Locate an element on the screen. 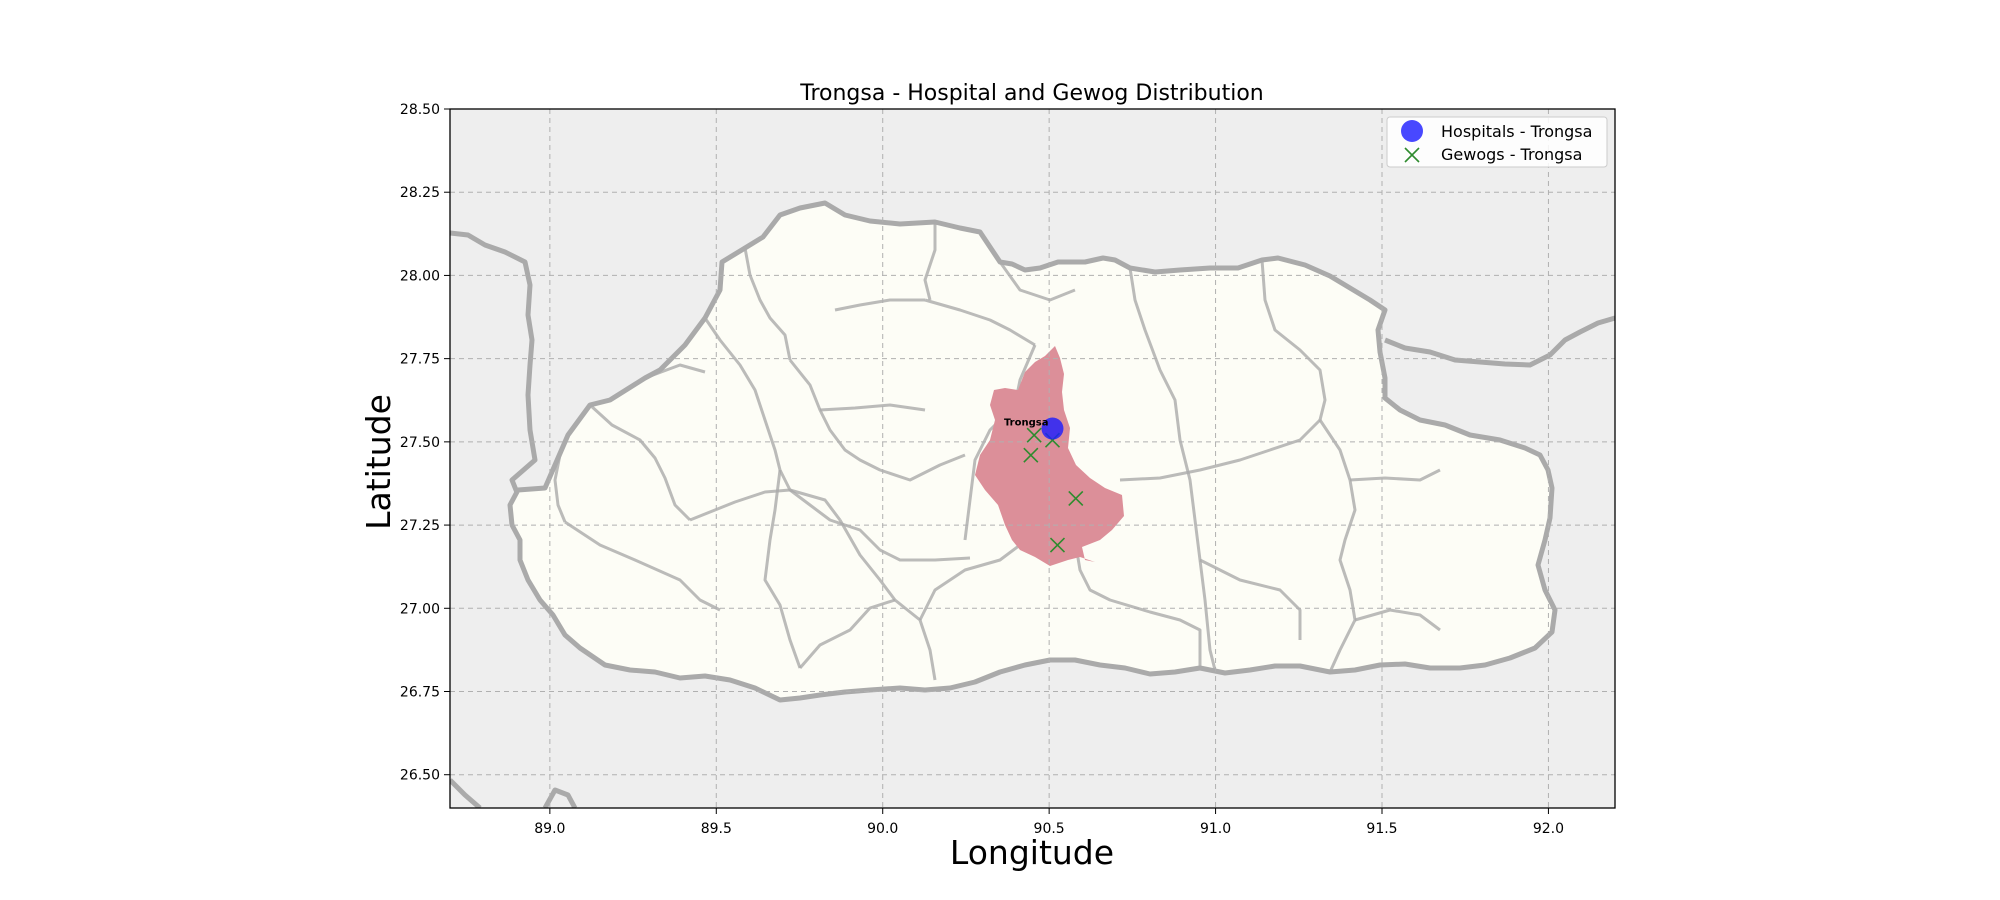 The height and width of the screenshot is (900, 2000). legend-box is located at coordinates (1497, 142).